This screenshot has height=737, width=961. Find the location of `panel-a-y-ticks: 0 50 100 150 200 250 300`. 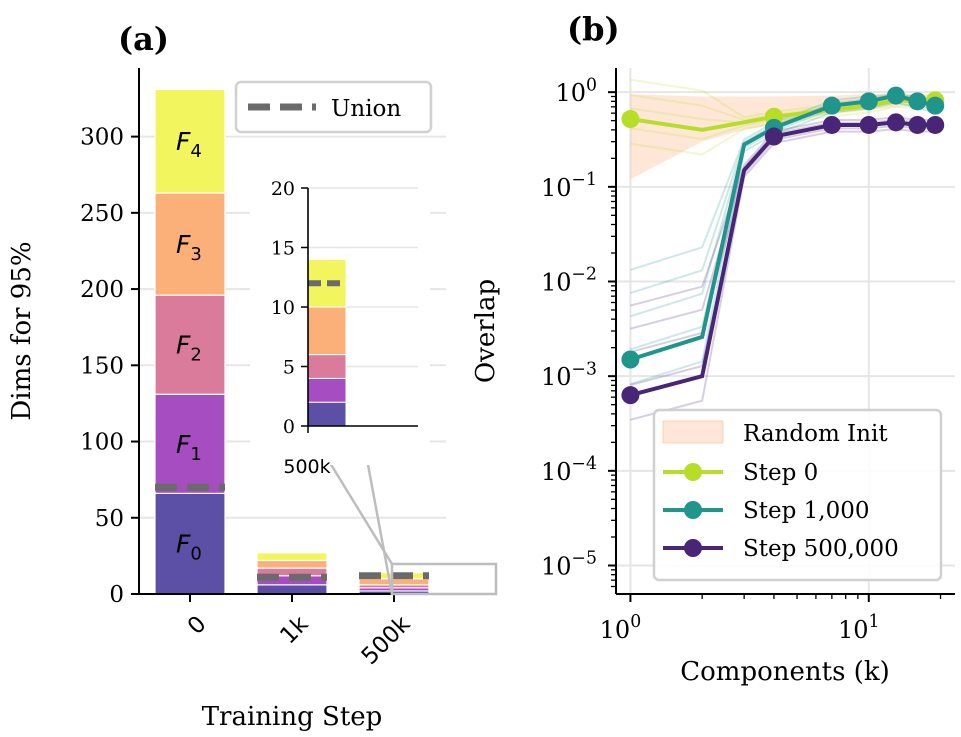

panel-a-y-ticks: 0 50 100 150 200 250 300 is located at coordinates (109, 366).